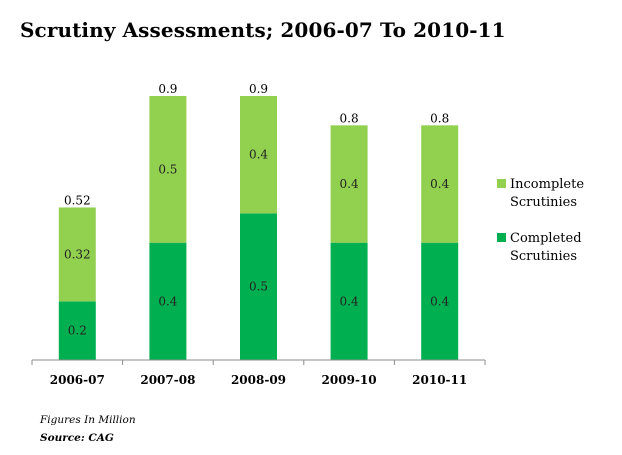 This screenshot has height=455, width=622. I want to click on legend-swatch-incomplete, so click(501, 183).